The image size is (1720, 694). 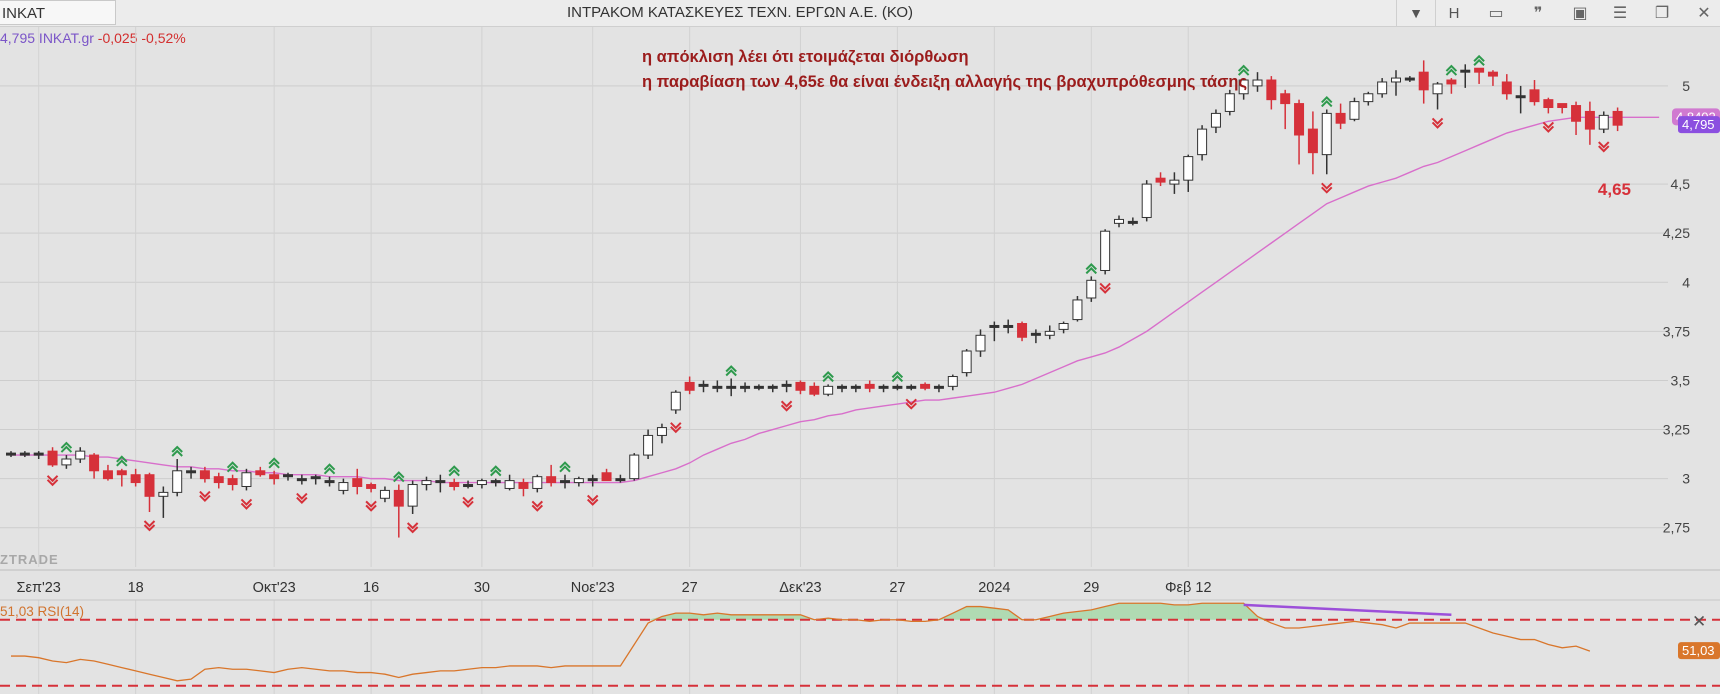 I want to click on x-tick-label: Οκτ'23, so click(x=274, y=588).